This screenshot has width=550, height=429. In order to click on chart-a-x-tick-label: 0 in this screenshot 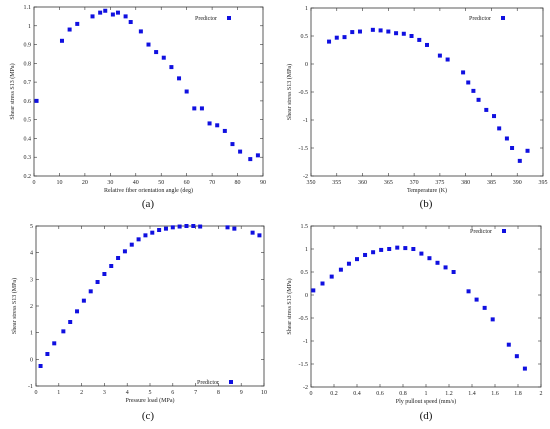, I will do `click(34, 183)`.